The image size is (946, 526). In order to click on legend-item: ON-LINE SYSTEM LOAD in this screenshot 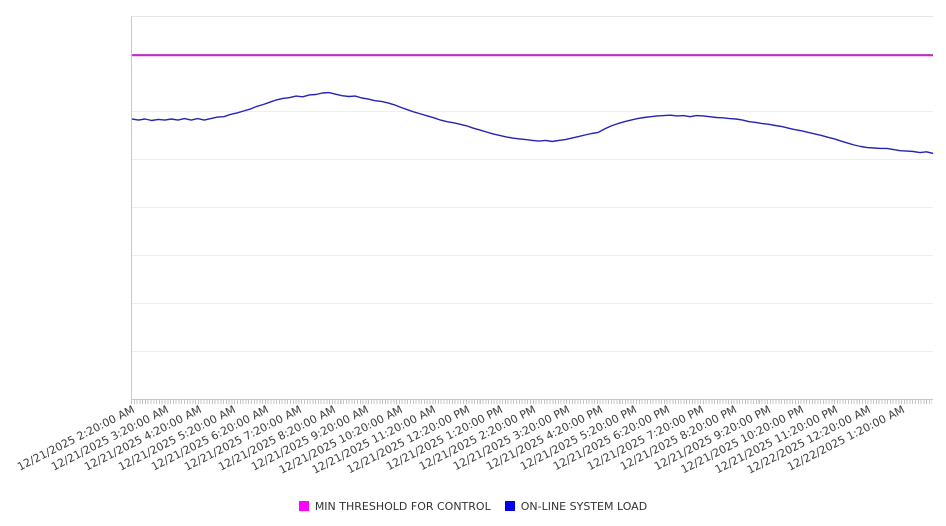, I will do `click(576, 506)`.